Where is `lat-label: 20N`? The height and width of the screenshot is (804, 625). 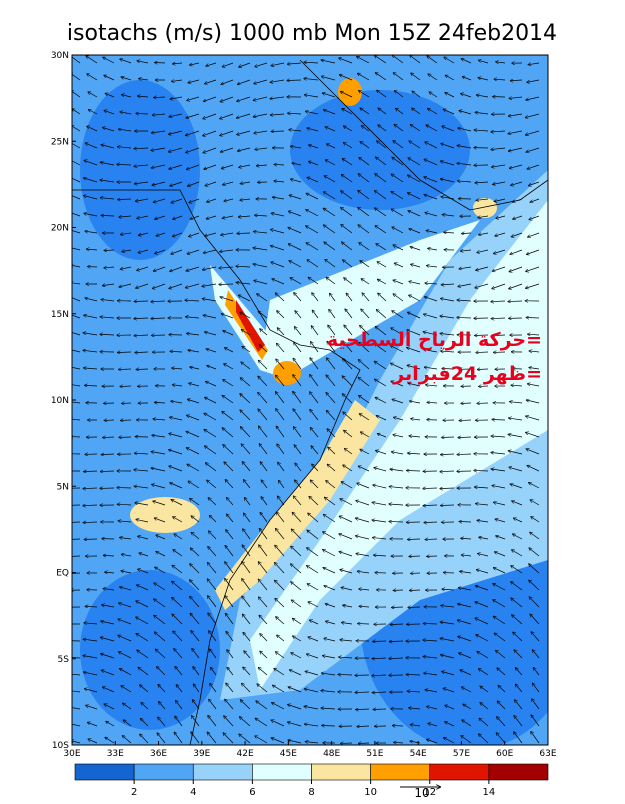
lat-label: 20N is located at coordinates (60, 229).